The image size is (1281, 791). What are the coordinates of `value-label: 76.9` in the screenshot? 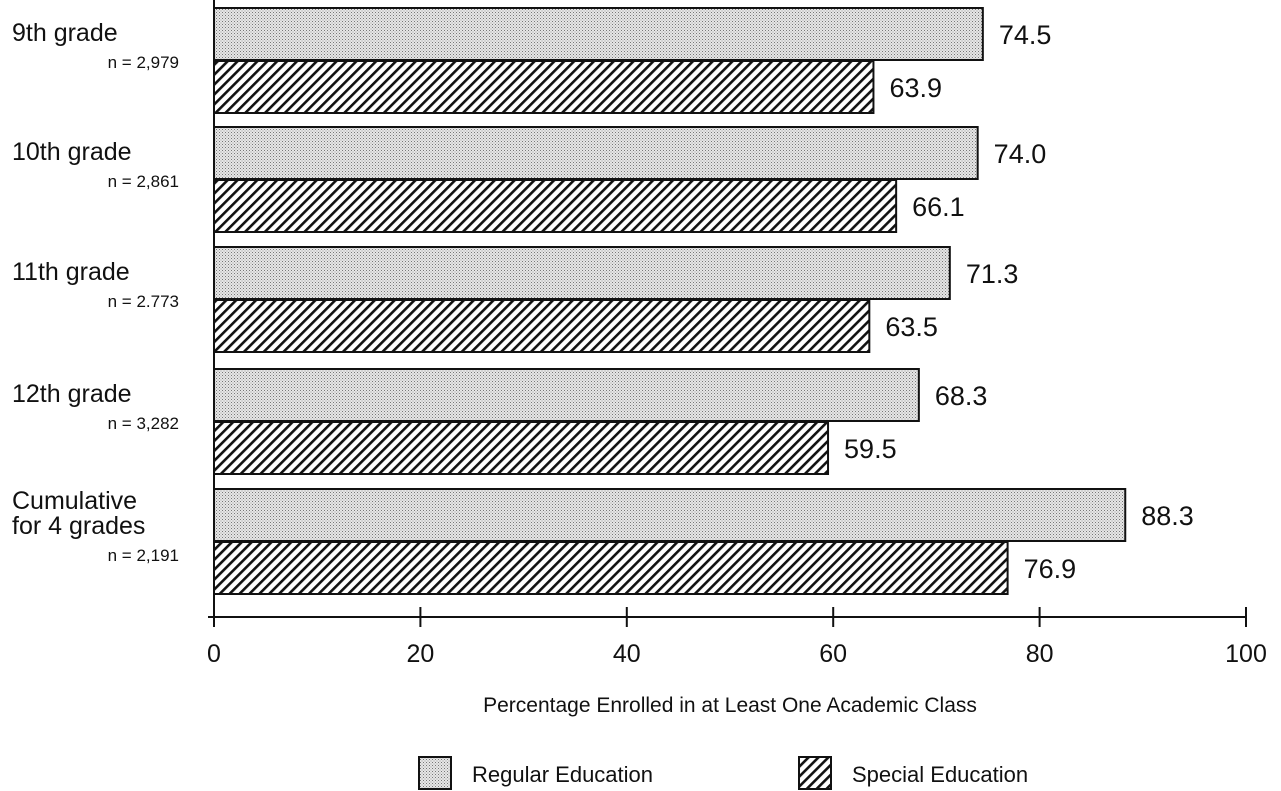 It's located at (1050, 569).